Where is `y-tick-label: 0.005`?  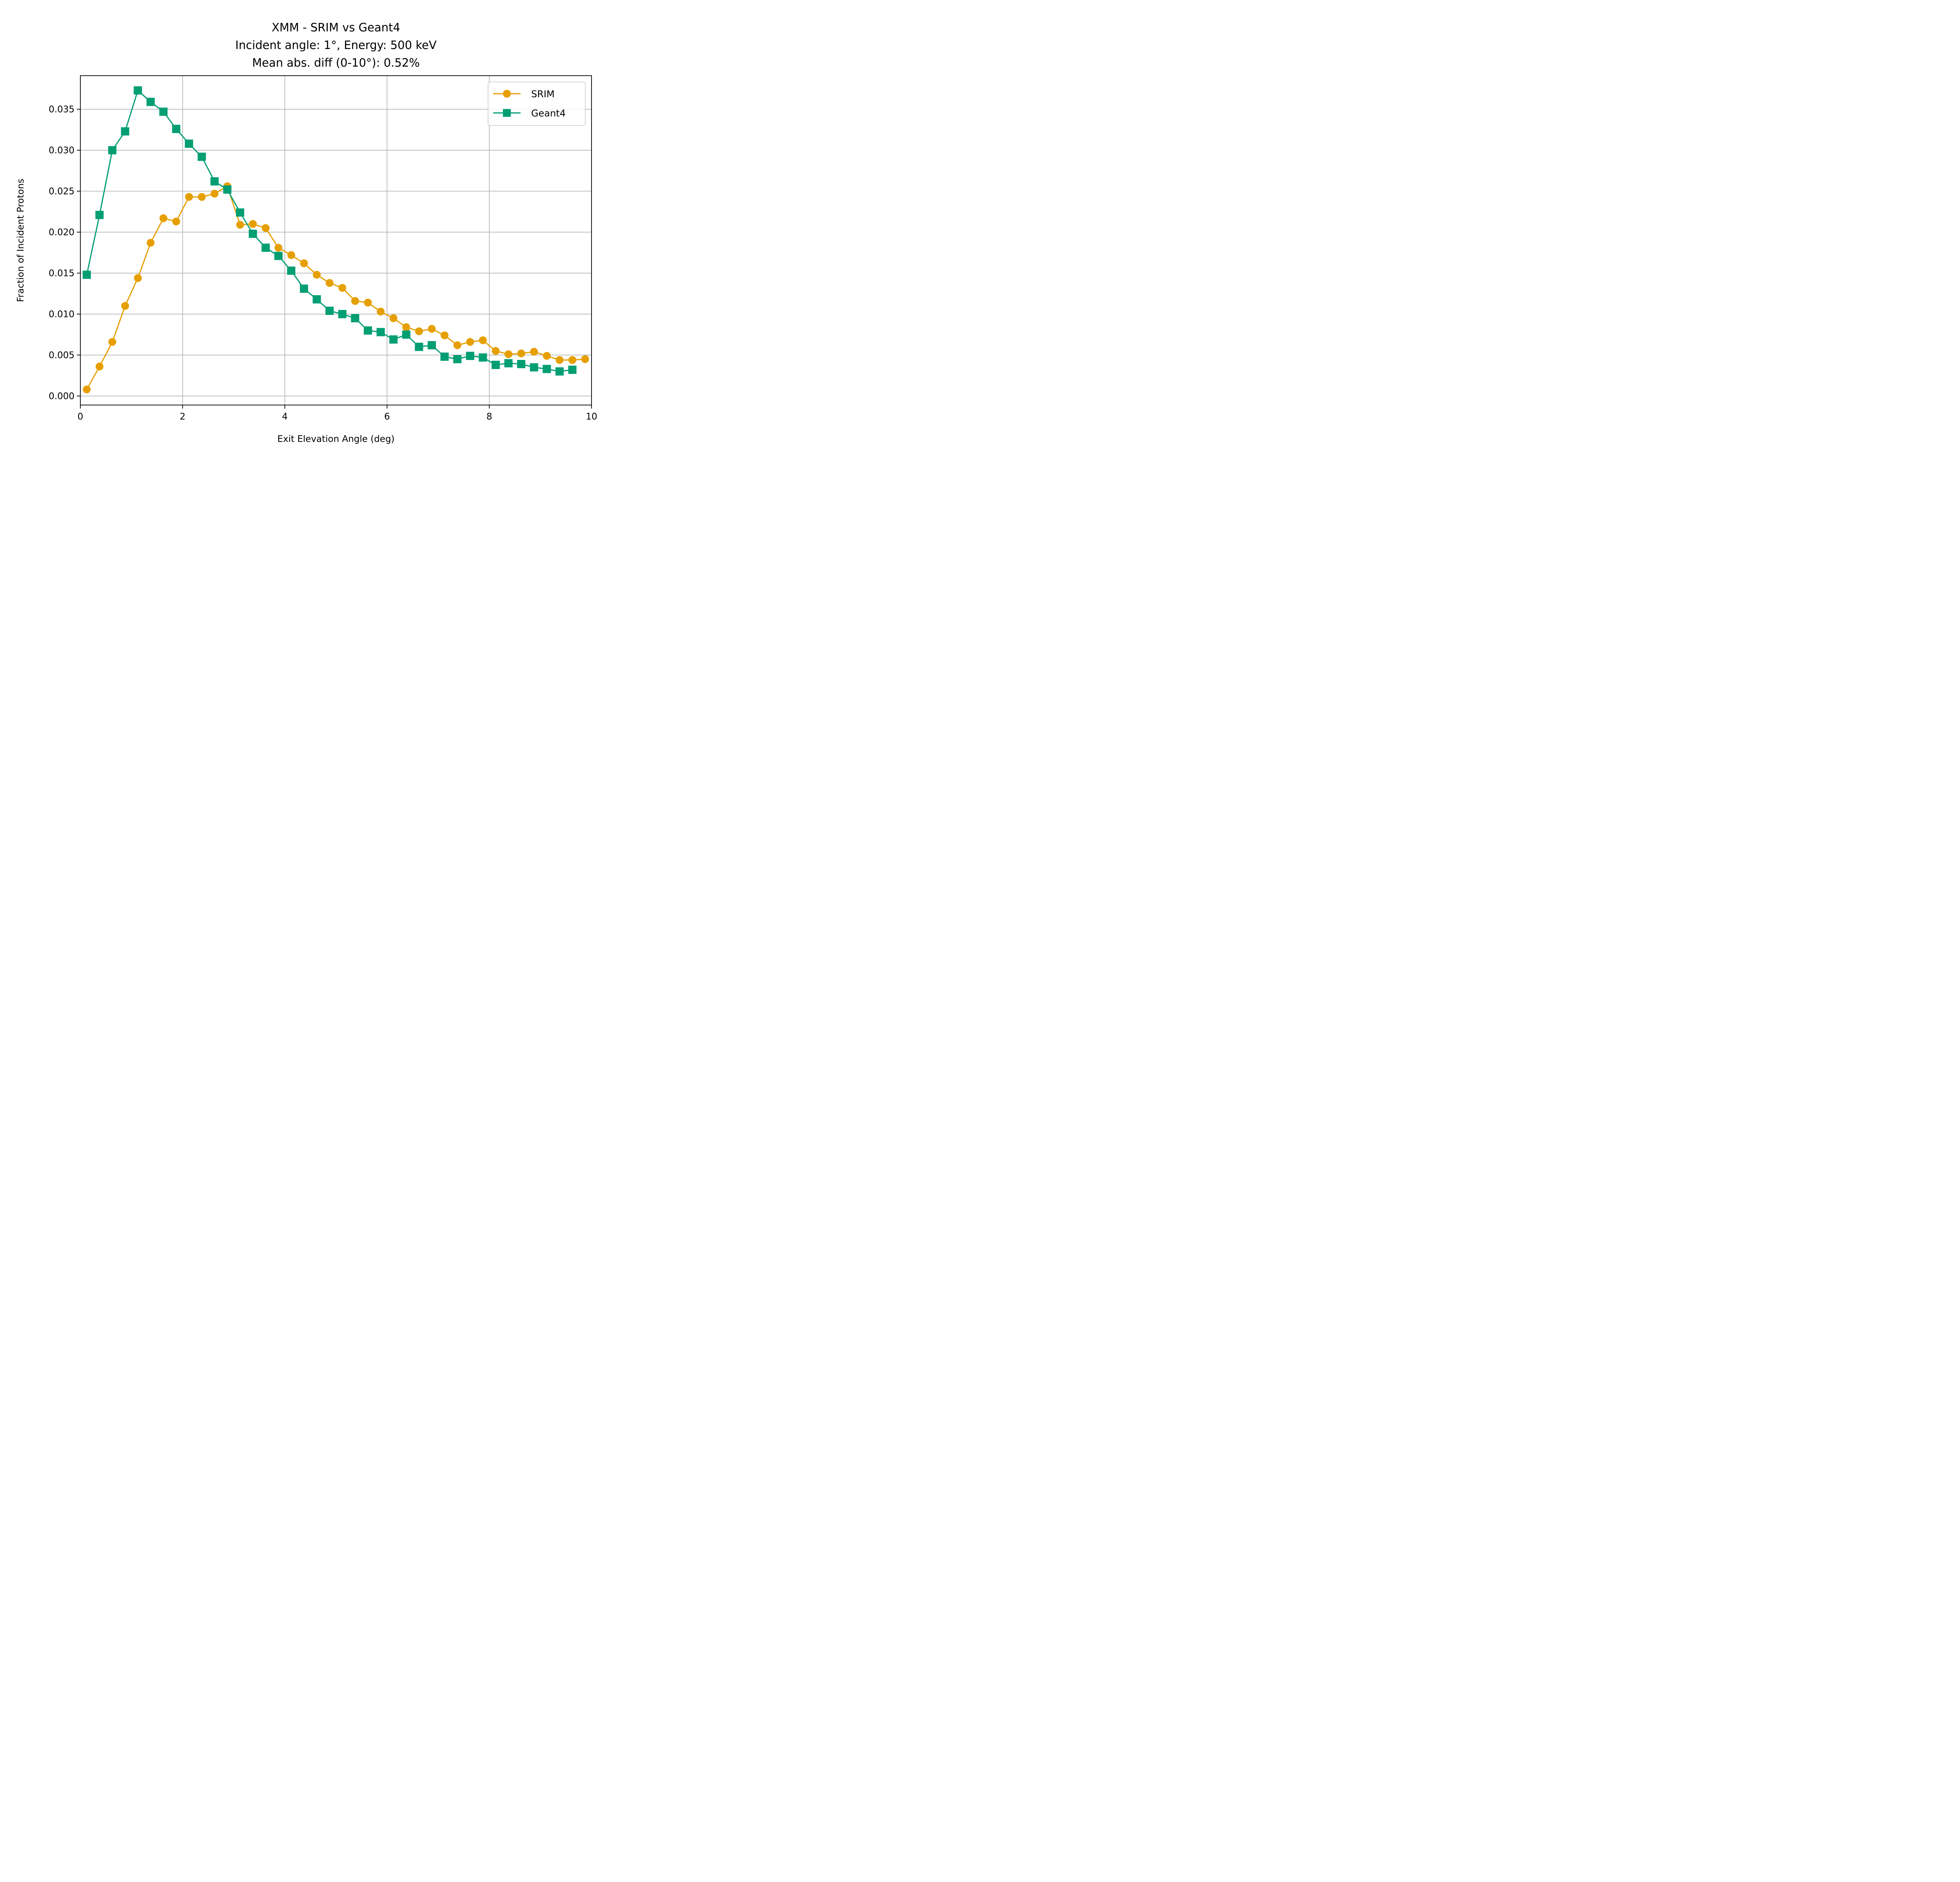
y-tick-label: 0.005 is located at coordinates (61, 356).